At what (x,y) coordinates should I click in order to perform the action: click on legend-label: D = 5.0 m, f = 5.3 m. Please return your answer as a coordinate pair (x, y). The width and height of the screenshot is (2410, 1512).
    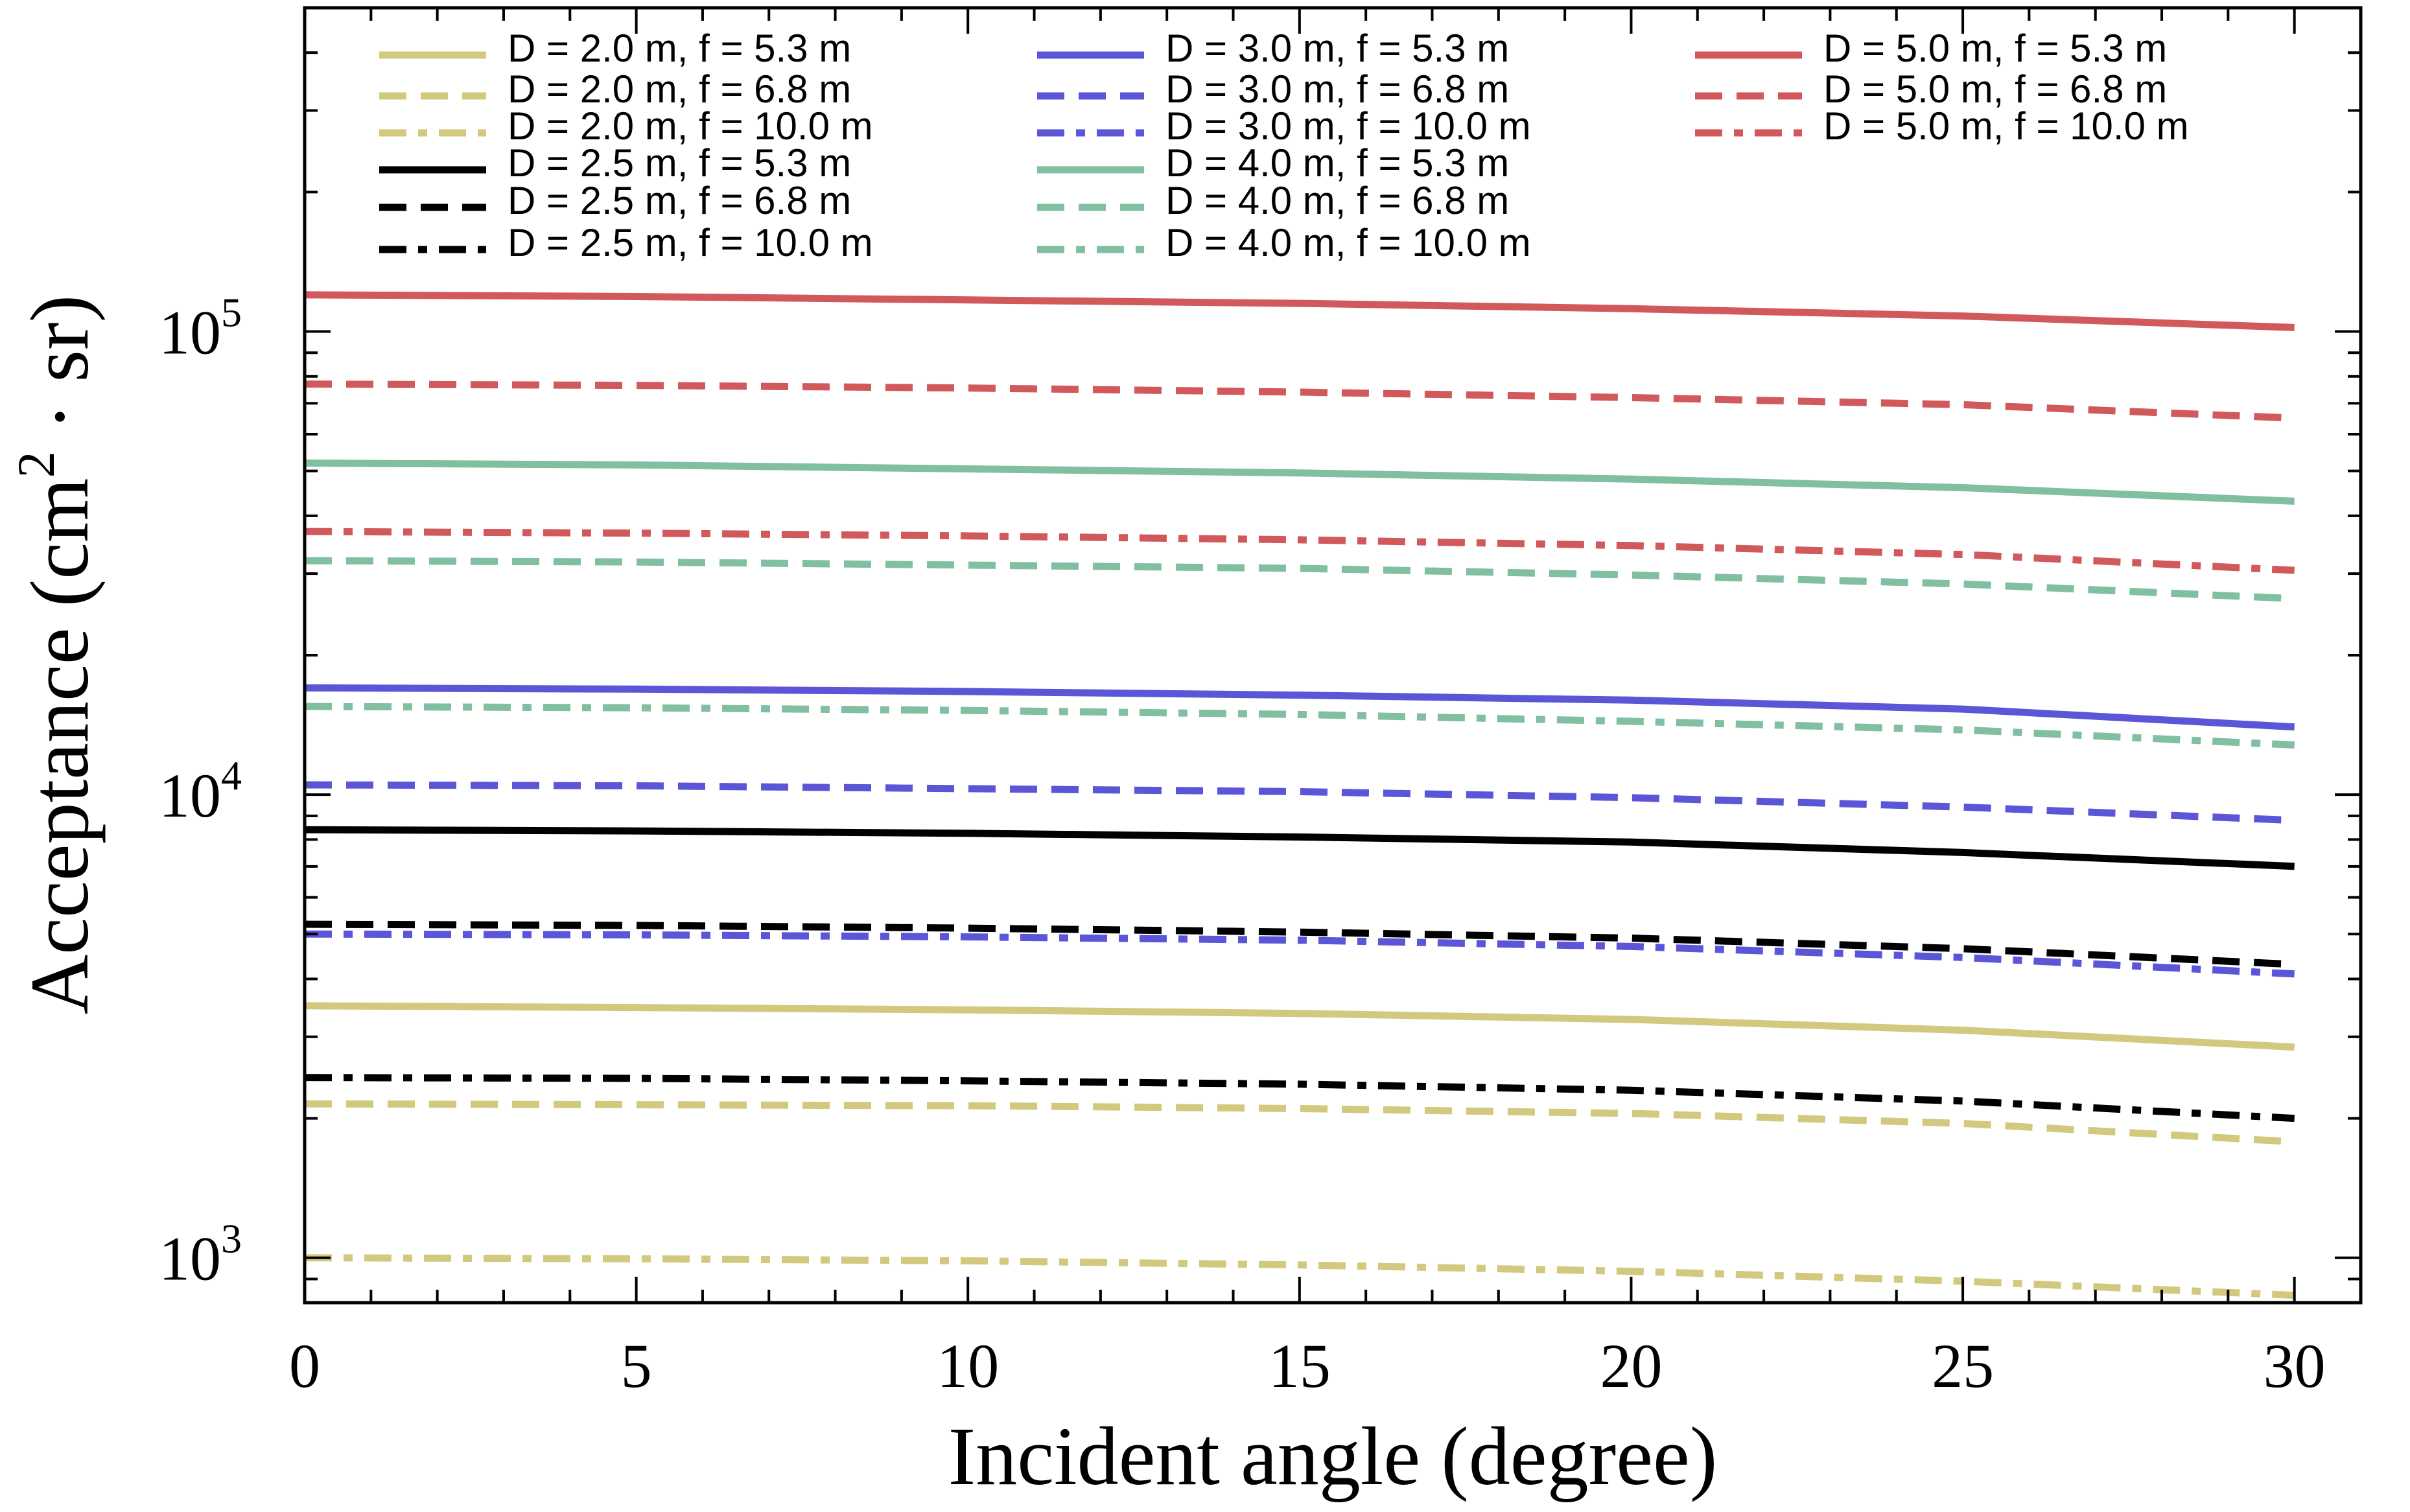
    Looking at the image, I should click on (1995, 48).